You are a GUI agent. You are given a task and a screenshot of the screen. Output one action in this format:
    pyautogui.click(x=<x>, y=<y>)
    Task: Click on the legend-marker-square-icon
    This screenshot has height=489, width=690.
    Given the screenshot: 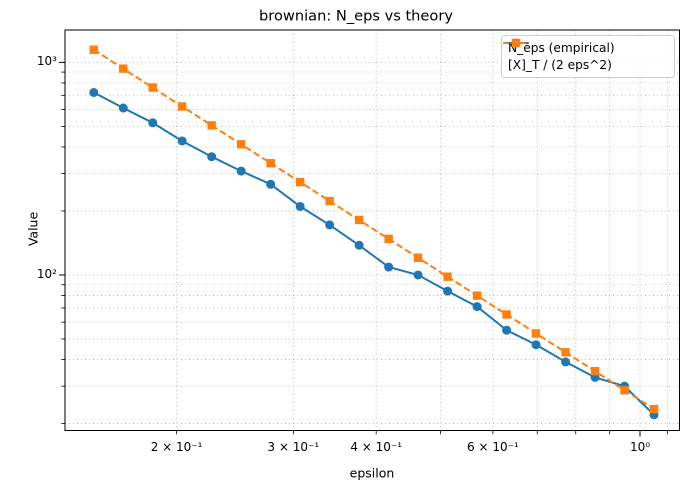 What is the action you would take?
    pyautogui.click(x=516, y=43)
    